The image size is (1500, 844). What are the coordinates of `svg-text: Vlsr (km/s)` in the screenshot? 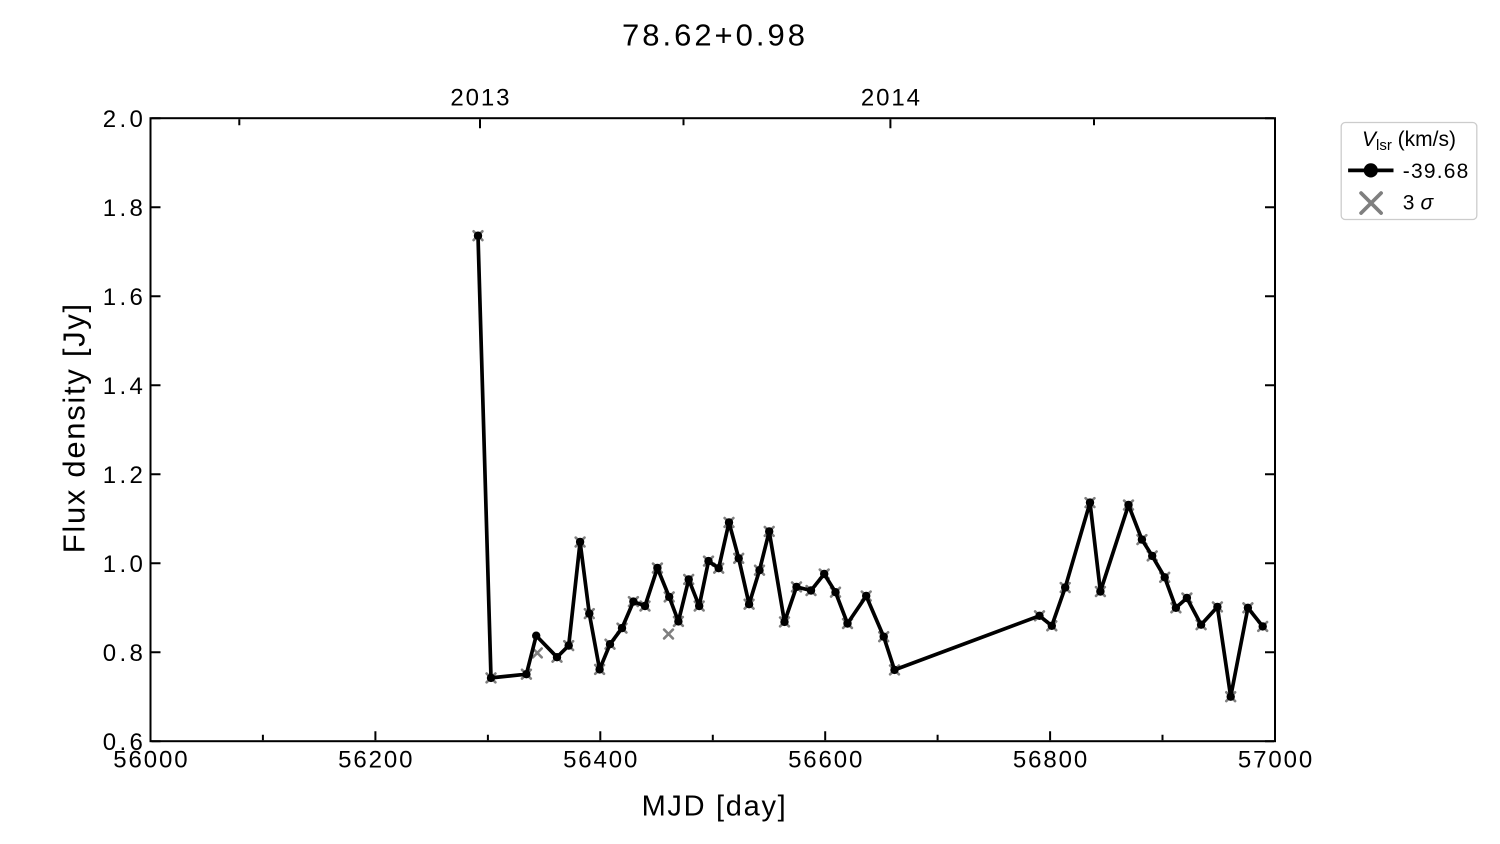 It's located at (1409, 141).